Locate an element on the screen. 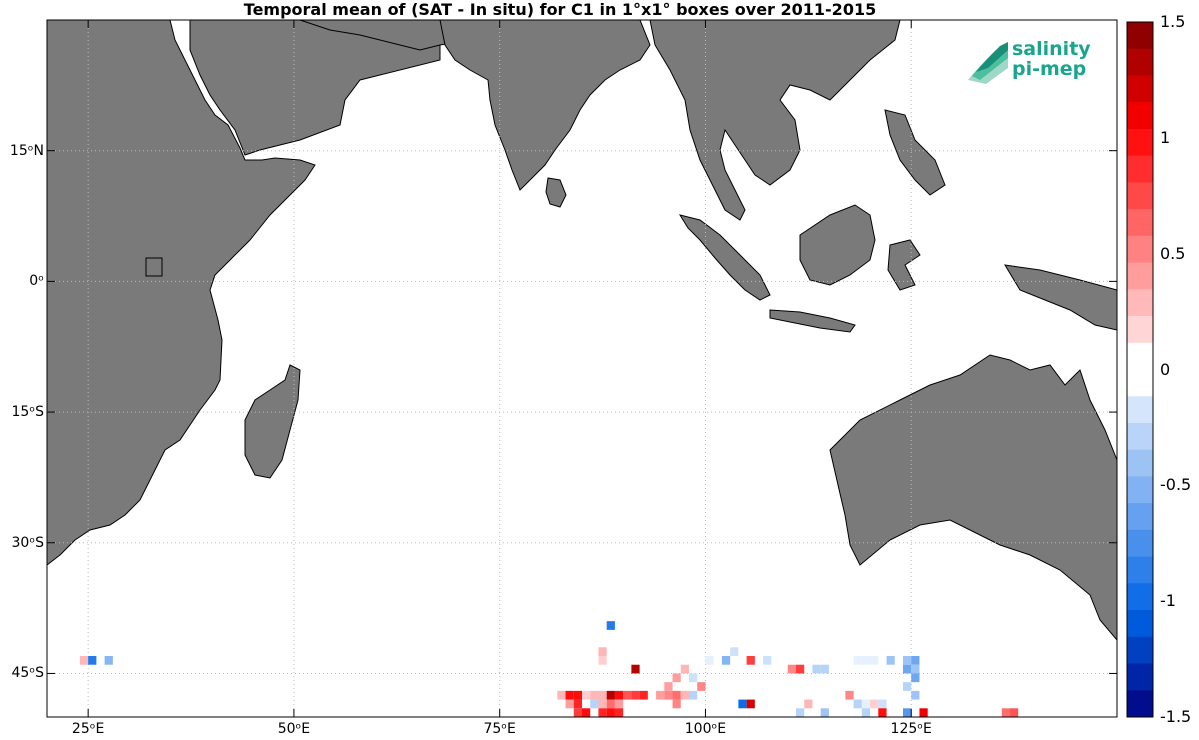  sulawesi-land is located at coordinates (904, 265).